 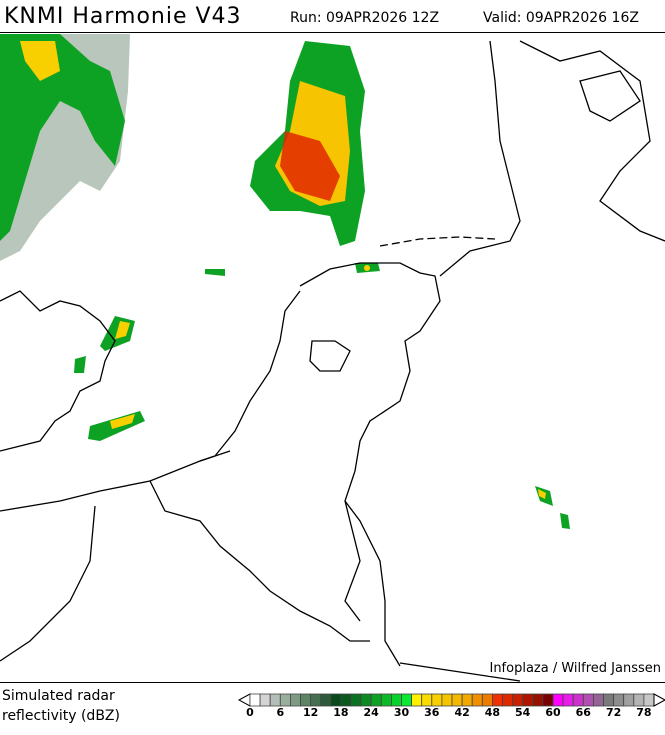 What do you see at coordinates (492, 712) in the screenshot?
I see `legend-tick-label: 48` at bounding box center [492, 712].